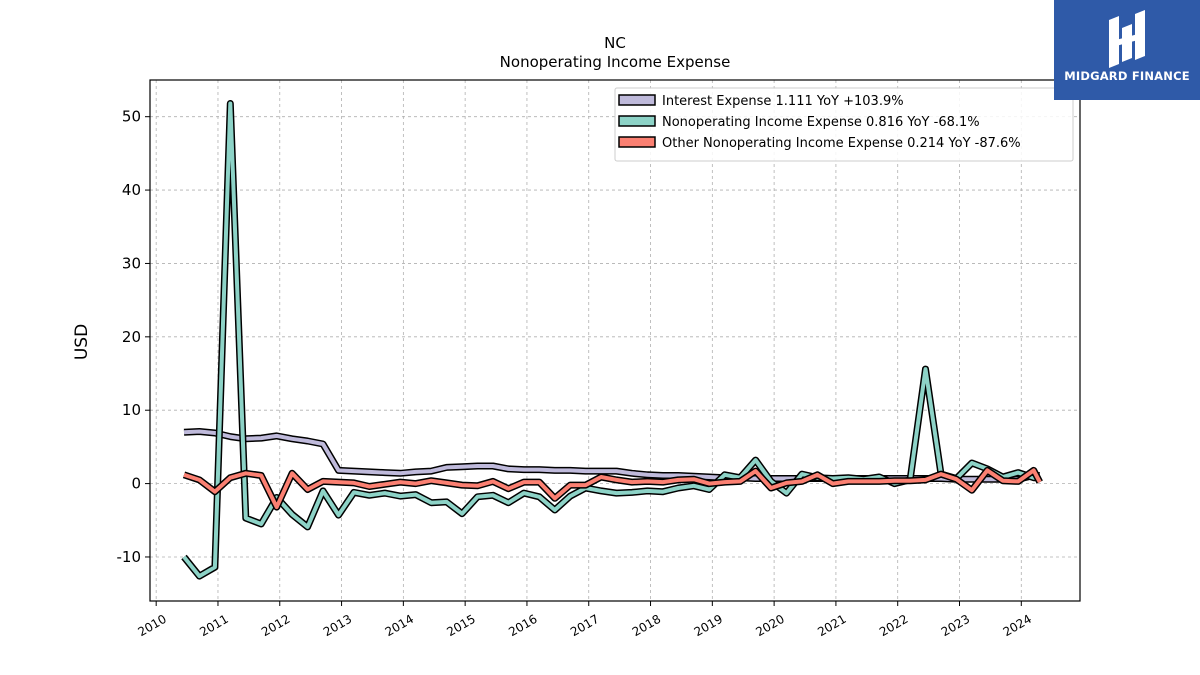 This screenshot has width=1200, height=675. I want to click on y-axis-label: USD, so click(82, 342).